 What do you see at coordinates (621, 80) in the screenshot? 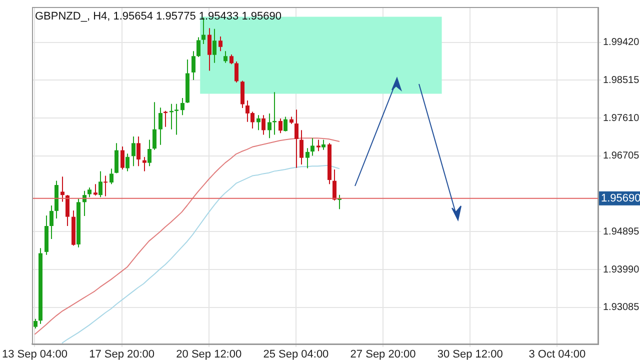
I see `y-tick-label: 1.98515` at bounding box center [621, 80].